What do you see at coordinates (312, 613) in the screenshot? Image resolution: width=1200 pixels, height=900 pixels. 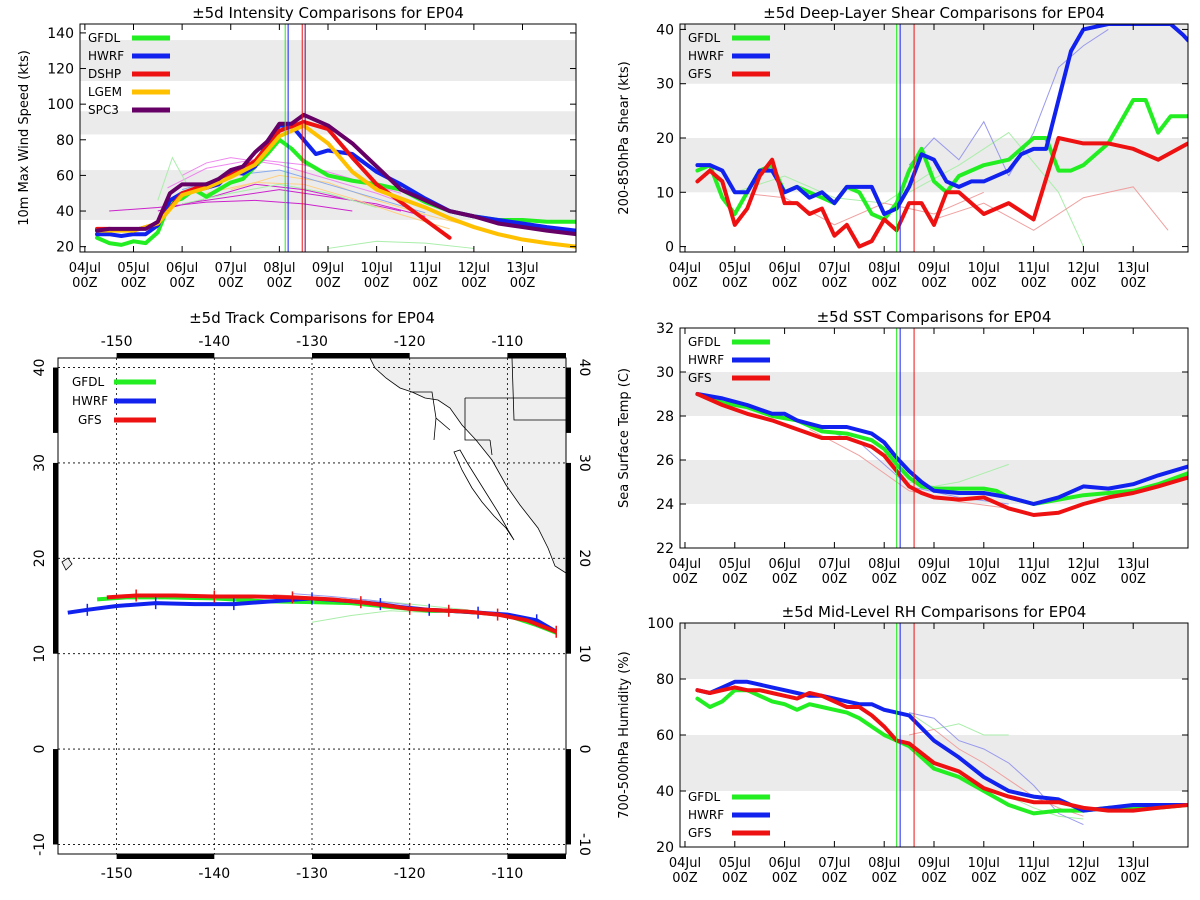 I see `model-tracks` at bounding box center [312, 613].